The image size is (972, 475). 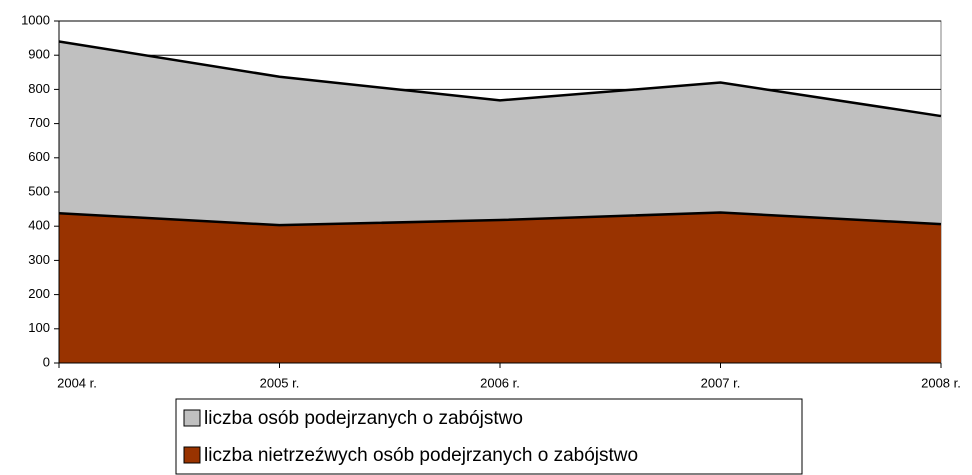 I want to click on y-tick-label: 700, so click(x=39, y=122).